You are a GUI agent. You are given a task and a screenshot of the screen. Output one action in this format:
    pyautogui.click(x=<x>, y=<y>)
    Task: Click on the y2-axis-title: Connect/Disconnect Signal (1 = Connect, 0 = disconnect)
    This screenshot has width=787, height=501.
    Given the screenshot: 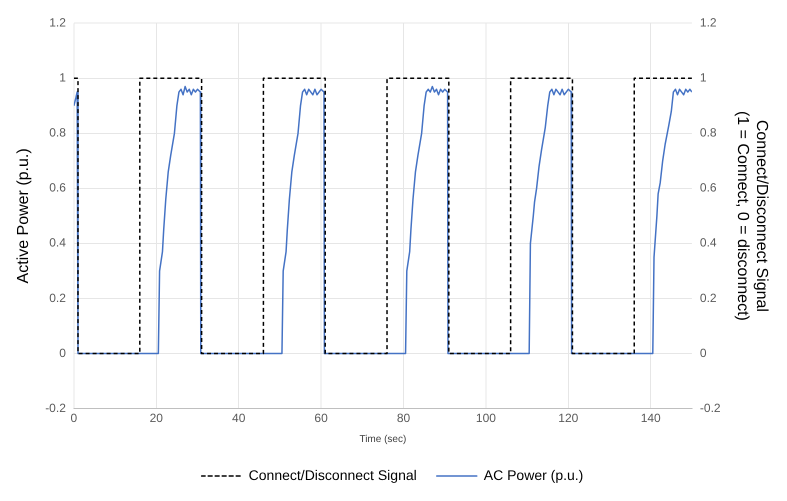 What is the action you would take?
    pyautogui.click(x=752, y=215)
    